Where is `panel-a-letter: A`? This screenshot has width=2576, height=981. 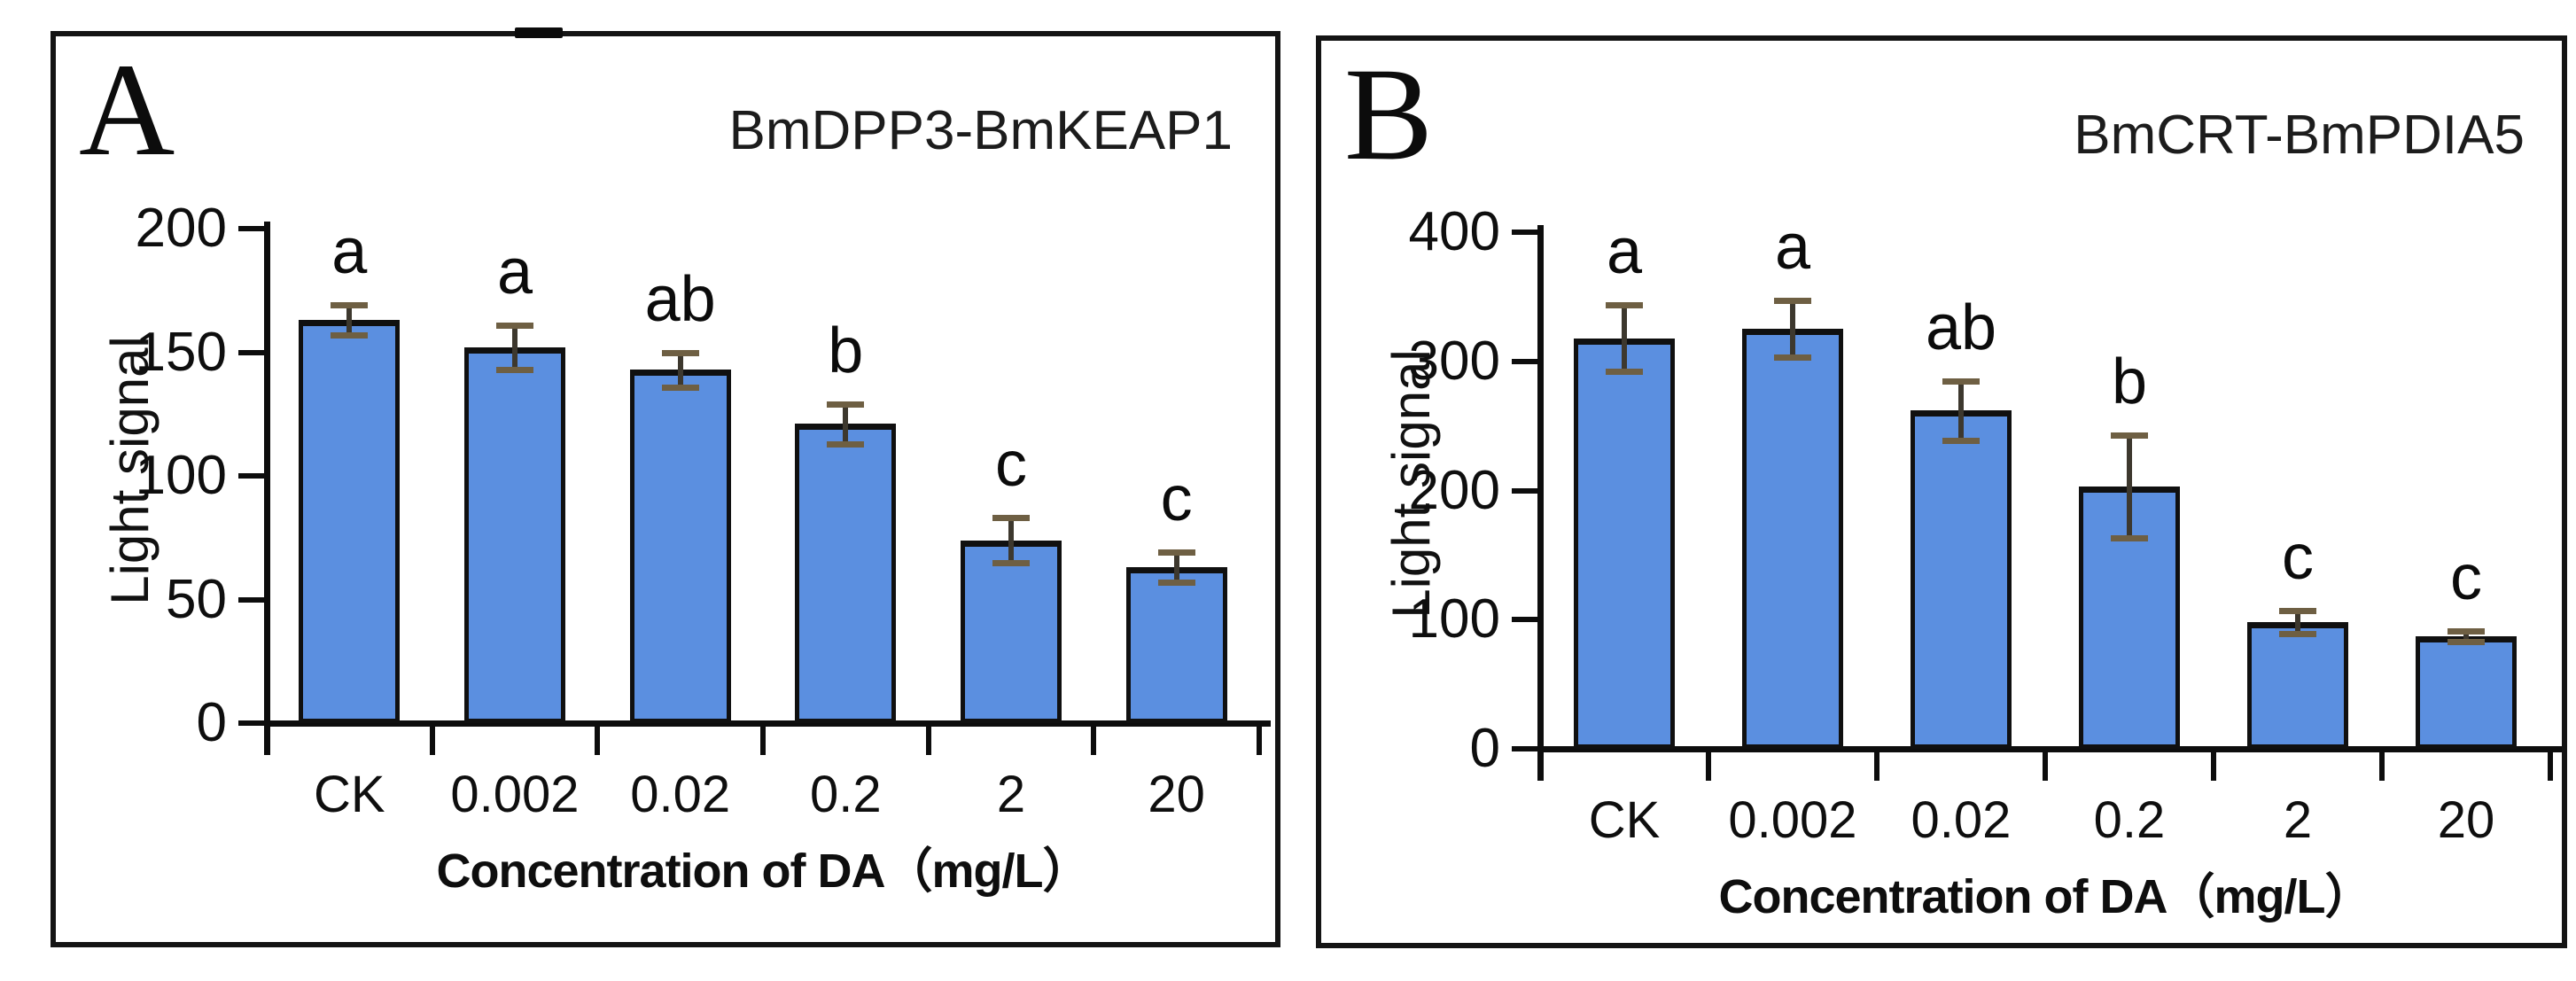 panel-a-letter: A is located at coordinates (127, 109).